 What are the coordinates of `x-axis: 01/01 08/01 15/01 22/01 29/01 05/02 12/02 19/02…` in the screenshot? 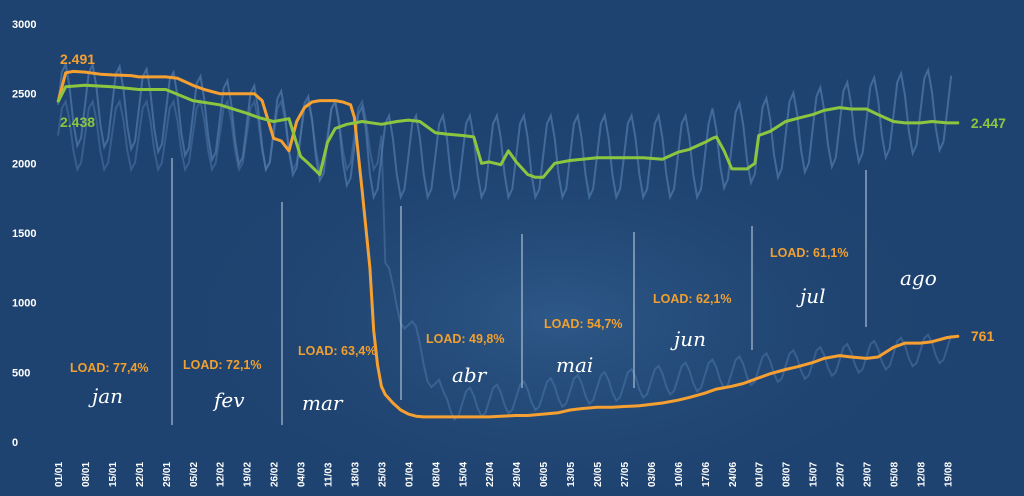 It's located at (504, 474).